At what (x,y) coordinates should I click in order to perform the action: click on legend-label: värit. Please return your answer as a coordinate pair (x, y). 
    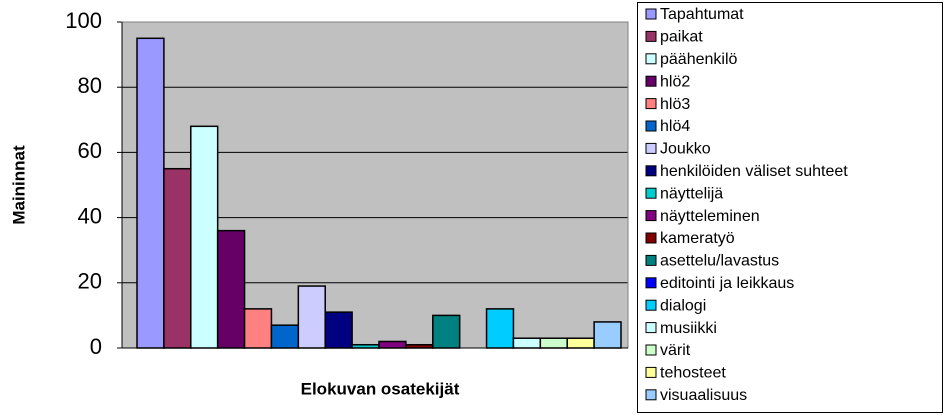
    Looking at the image, I should click on (675, 350).